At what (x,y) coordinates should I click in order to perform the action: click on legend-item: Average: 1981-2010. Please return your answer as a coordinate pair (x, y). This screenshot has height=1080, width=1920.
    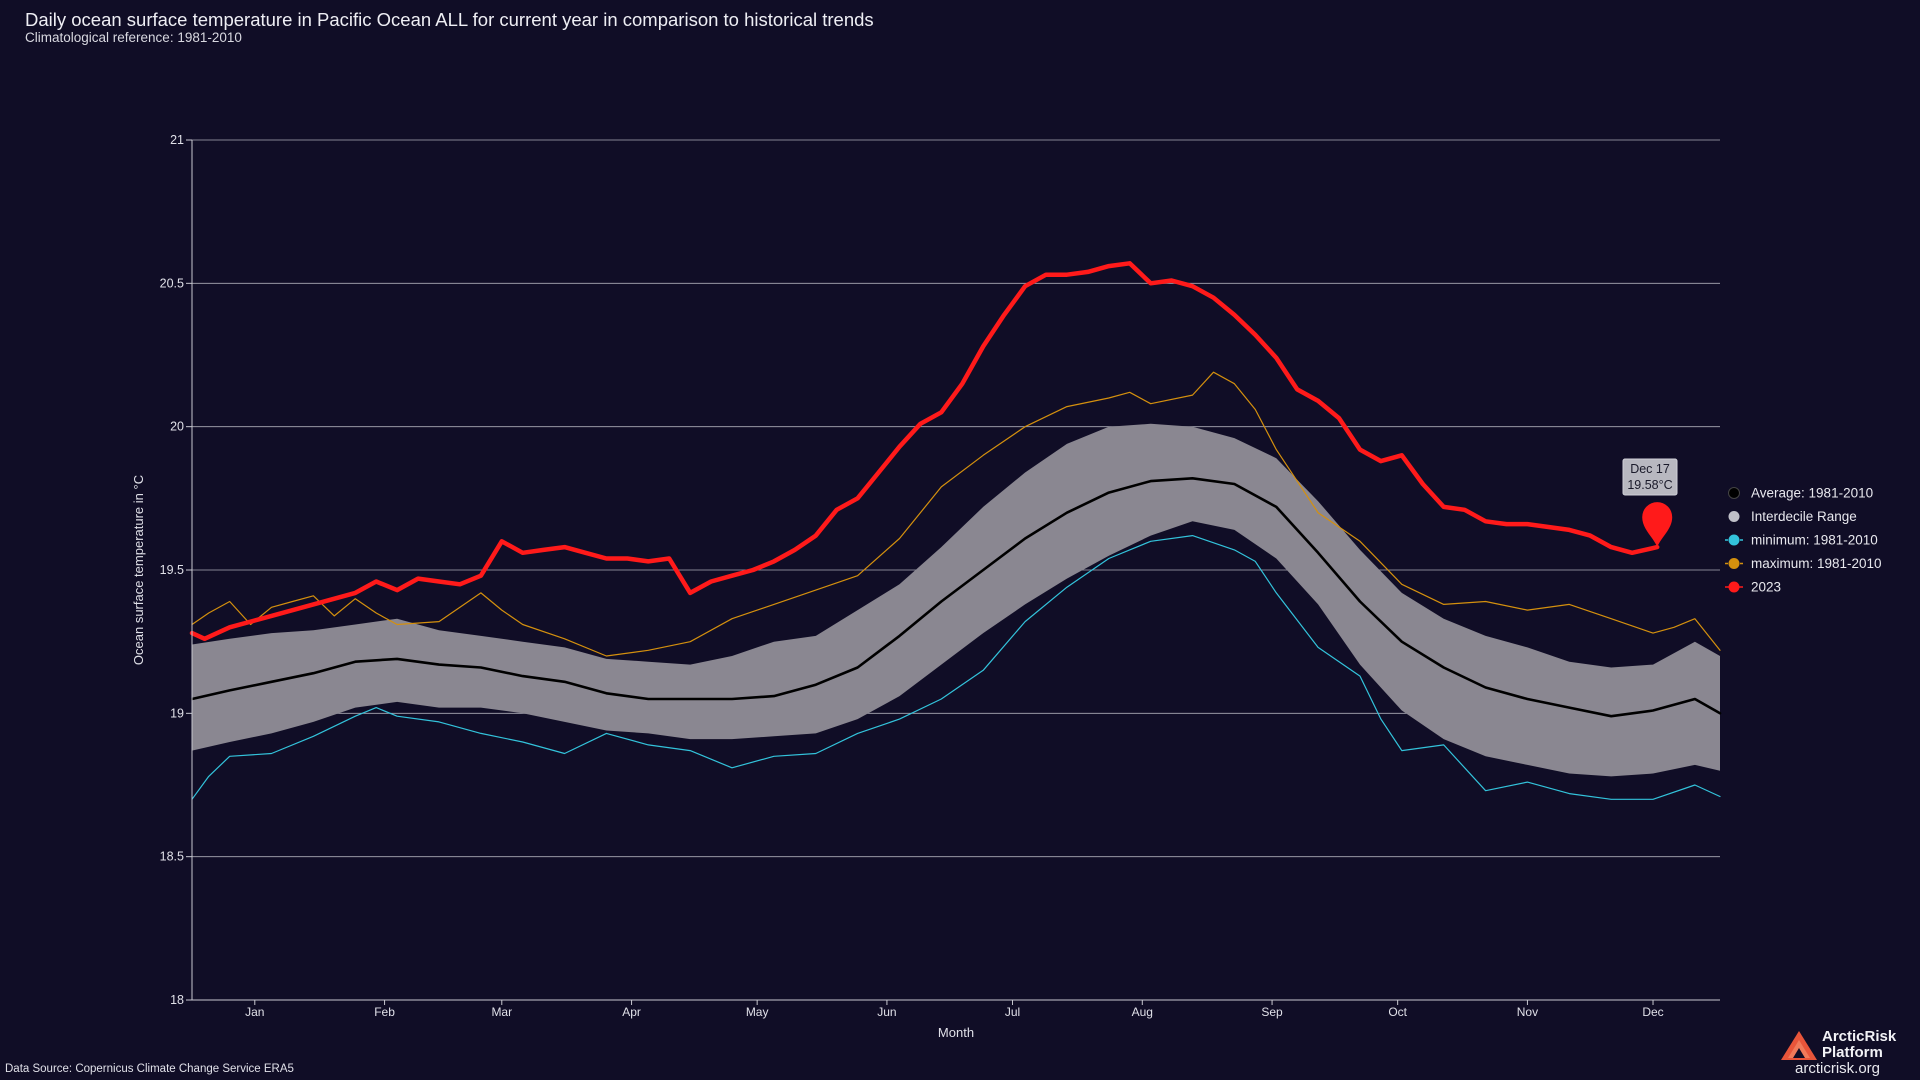
    Looking at the image, I should click on (1801, 493).